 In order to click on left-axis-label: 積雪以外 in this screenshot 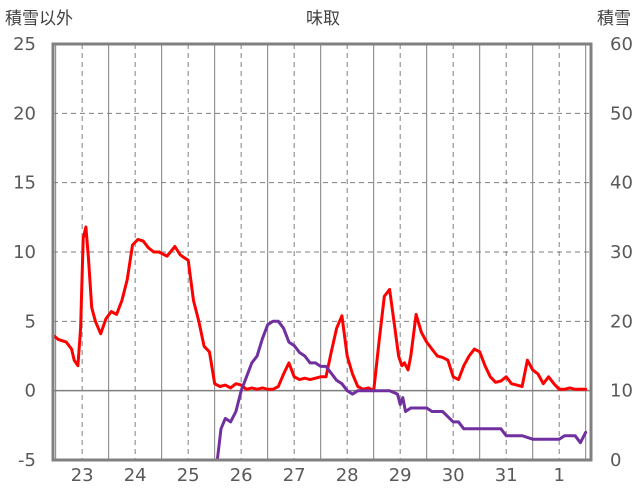, I will do `click(39, 19)`.